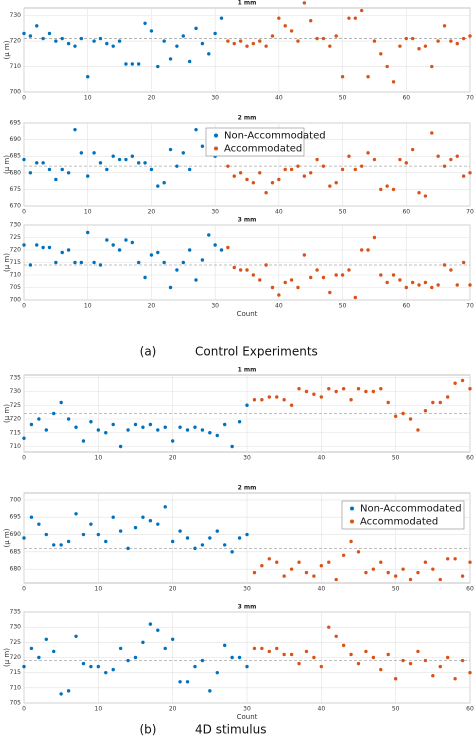 The width and height of the screenshot is (474, 736). I want to click on legend-marker, so click(216, 135).